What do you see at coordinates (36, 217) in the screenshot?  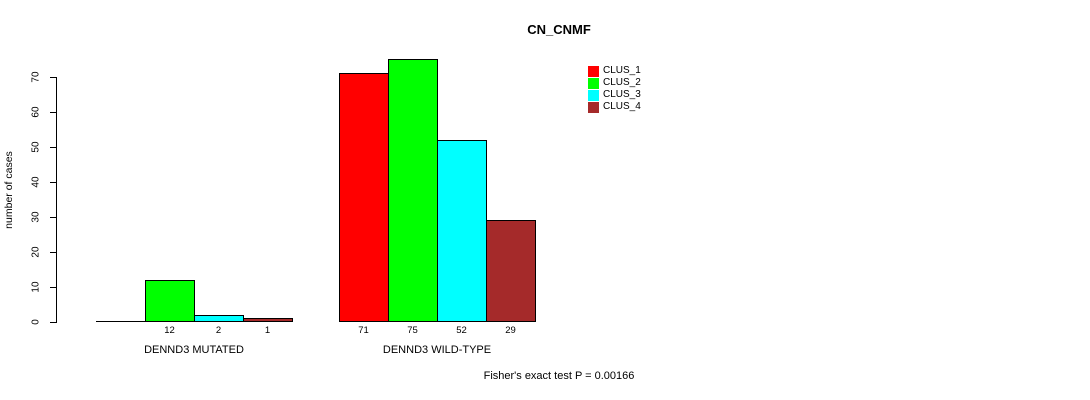 I see `y-axis-tick-label: 30` at bounding box center [36, 217].